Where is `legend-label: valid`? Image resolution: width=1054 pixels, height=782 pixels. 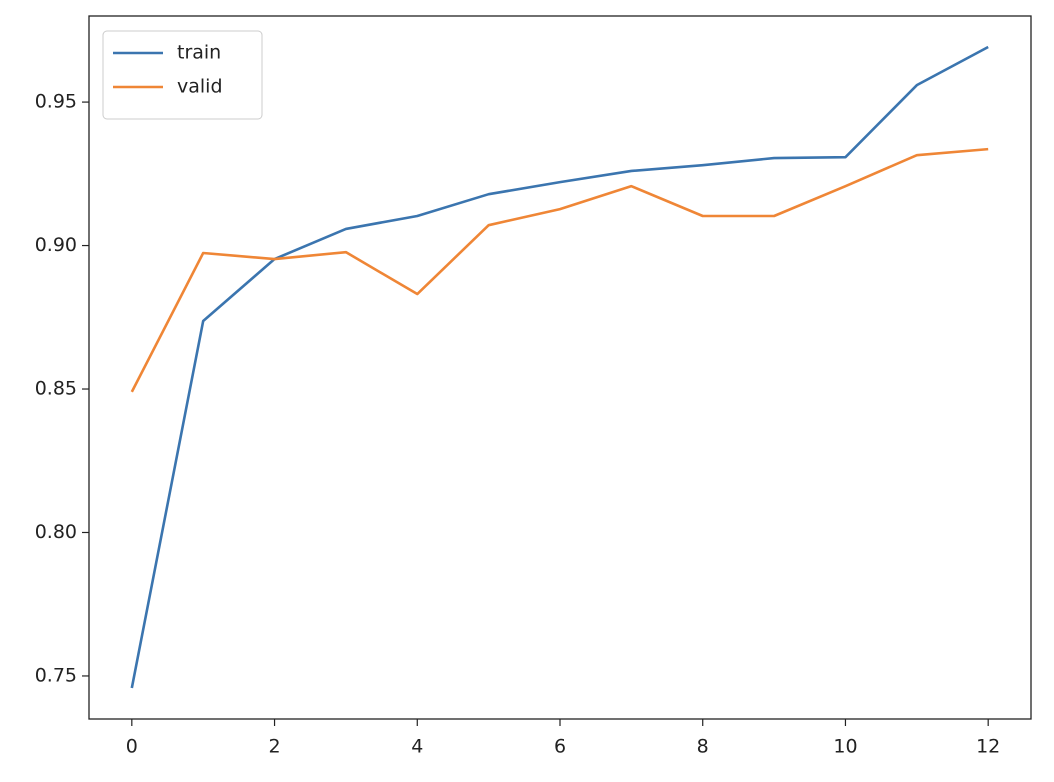 legend-label: valid is located at coordinates (200, 87).